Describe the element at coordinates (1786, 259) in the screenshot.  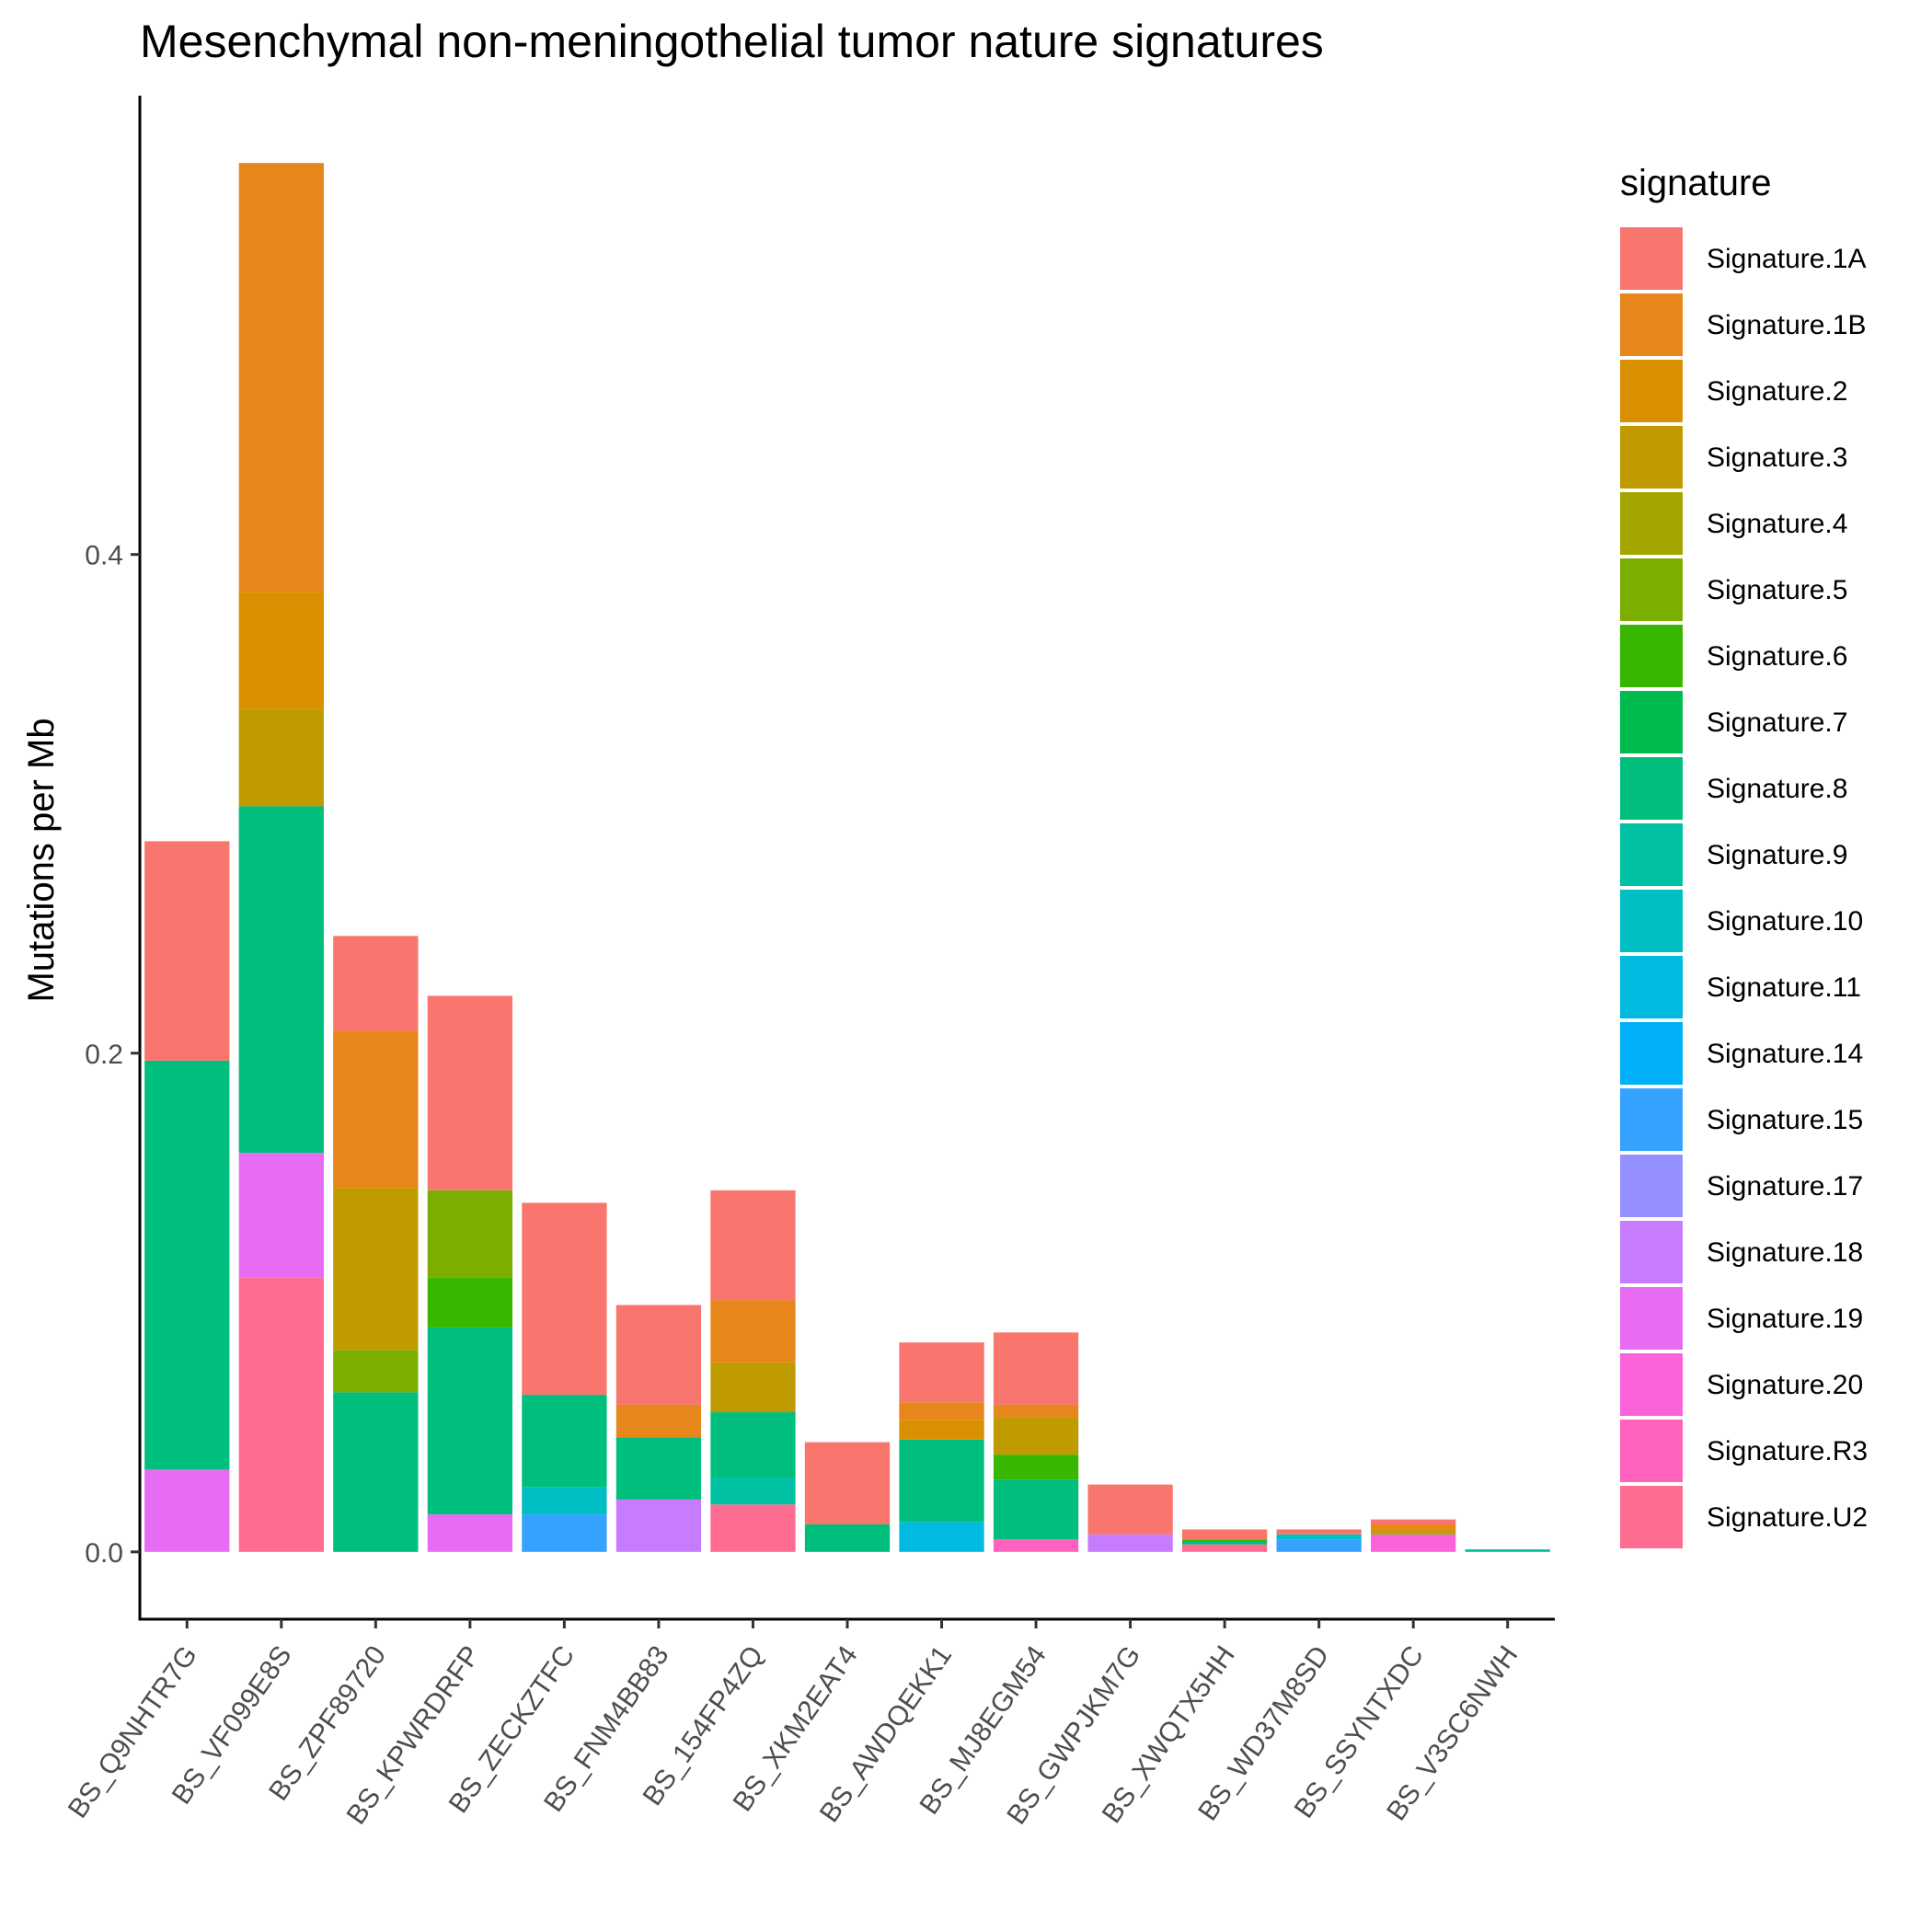
I see `legend-label: Signature.1A` at that location.